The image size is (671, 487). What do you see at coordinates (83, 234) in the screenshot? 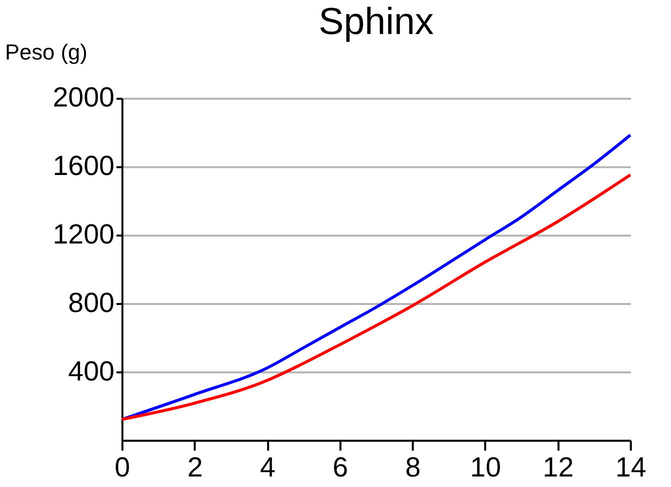
I see `y-tick-label: 1200` at bounding box center [83, 234].